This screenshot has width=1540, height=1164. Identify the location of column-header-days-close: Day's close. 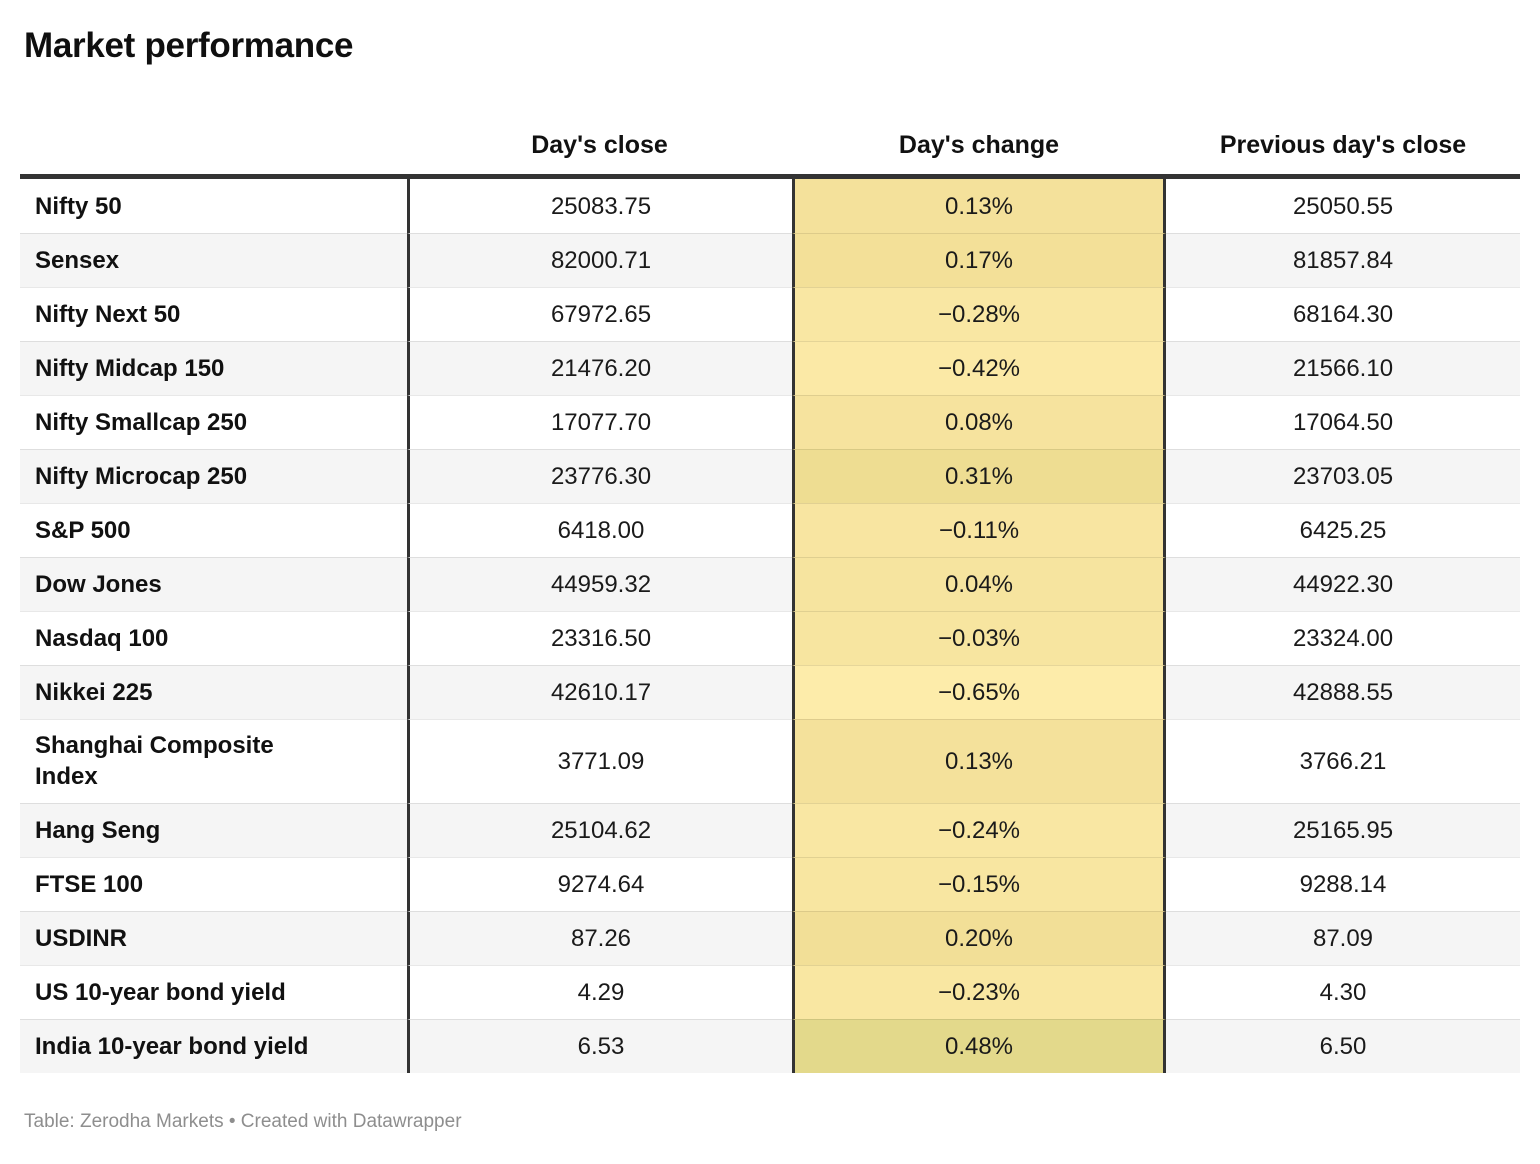
(599, 145).